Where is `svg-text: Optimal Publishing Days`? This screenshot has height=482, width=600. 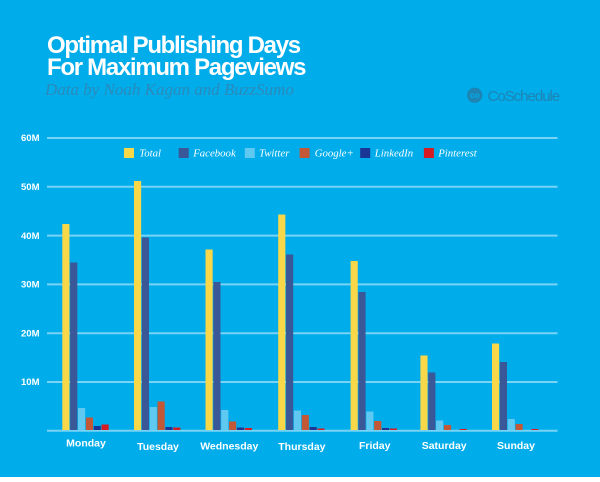
svg-text: Optimal Publishing Days is located at coordinates (174, 45).